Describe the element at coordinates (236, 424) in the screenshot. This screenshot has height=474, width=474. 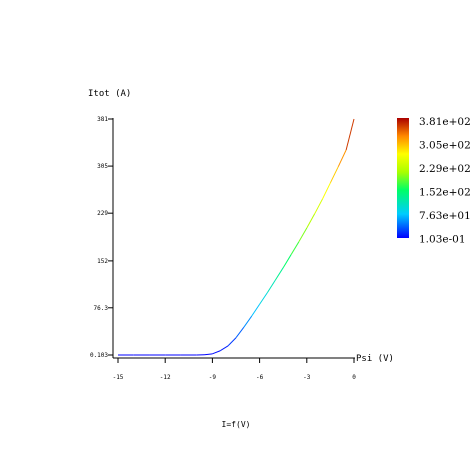
I see `chart-footer-label: I=f(V)` at that location.